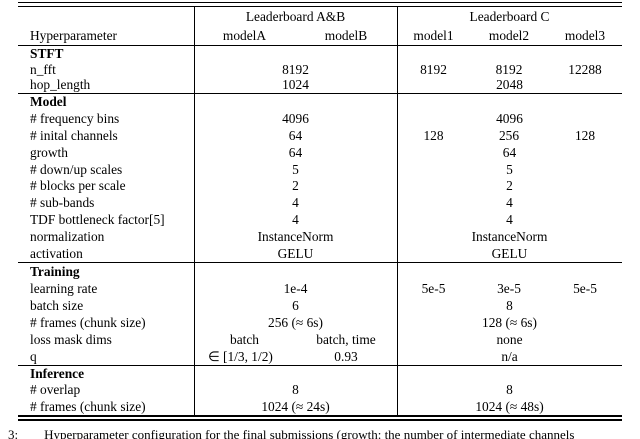 The width and height of the screenshot is (640, 439). What do you see at coordinates (509, 69) in the screenshot?
I see `value-model2: 8192` at bounding box center [509, 69].